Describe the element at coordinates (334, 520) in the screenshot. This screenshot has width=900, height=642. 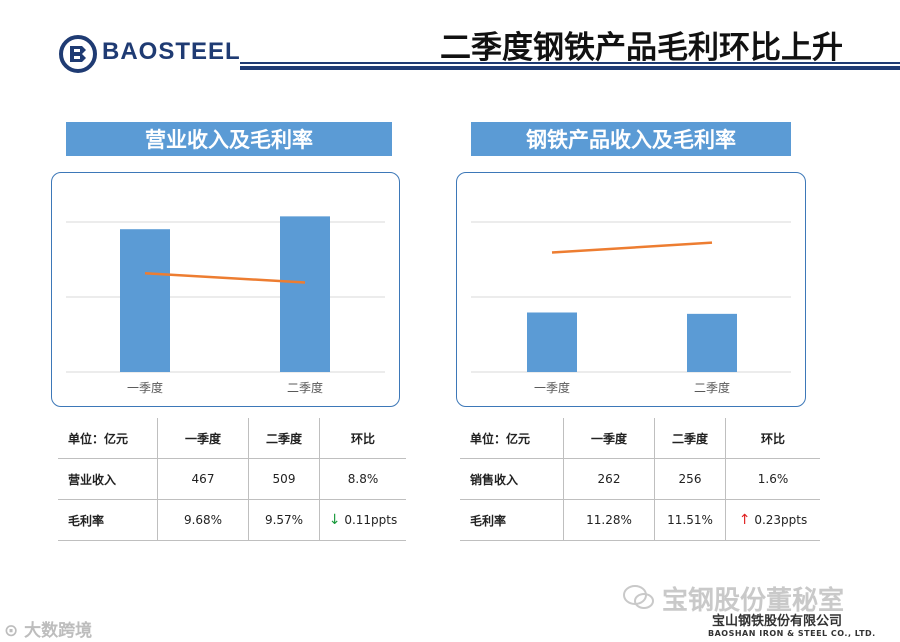
I see `arrow-down-icon: ↓` at that location.